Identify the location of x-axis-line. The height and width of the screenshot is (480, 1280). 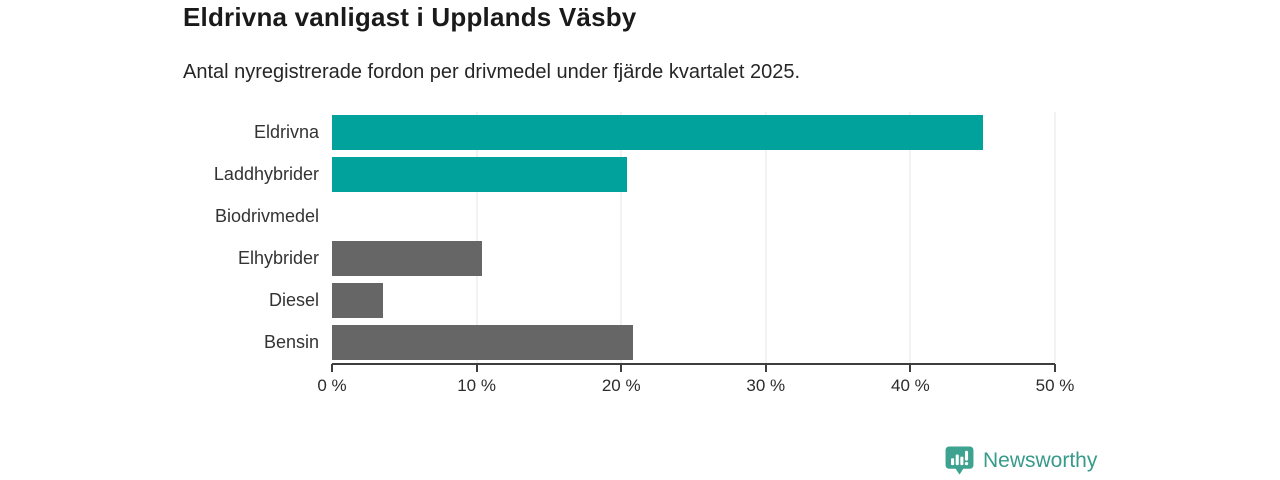
(693, 364).